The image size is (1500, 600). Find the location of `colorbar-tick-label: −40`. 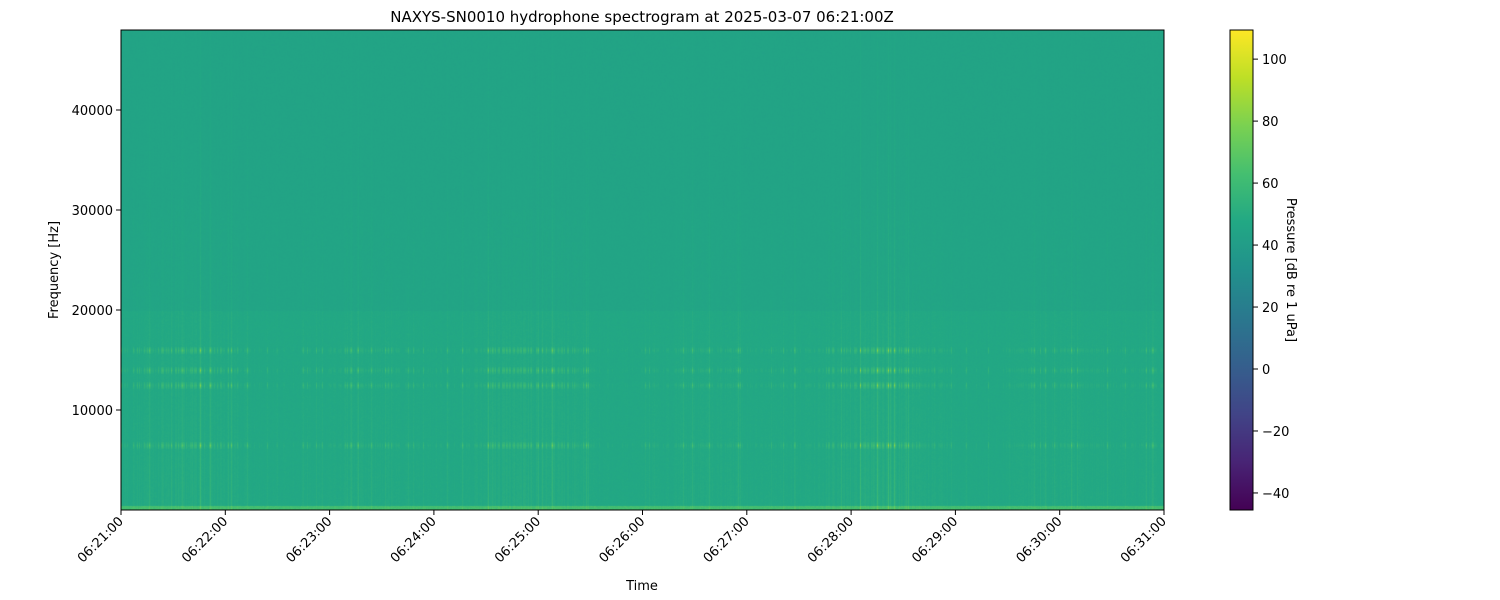

colorbar-tick-label: −40 is located at coordinates (1275, 494).